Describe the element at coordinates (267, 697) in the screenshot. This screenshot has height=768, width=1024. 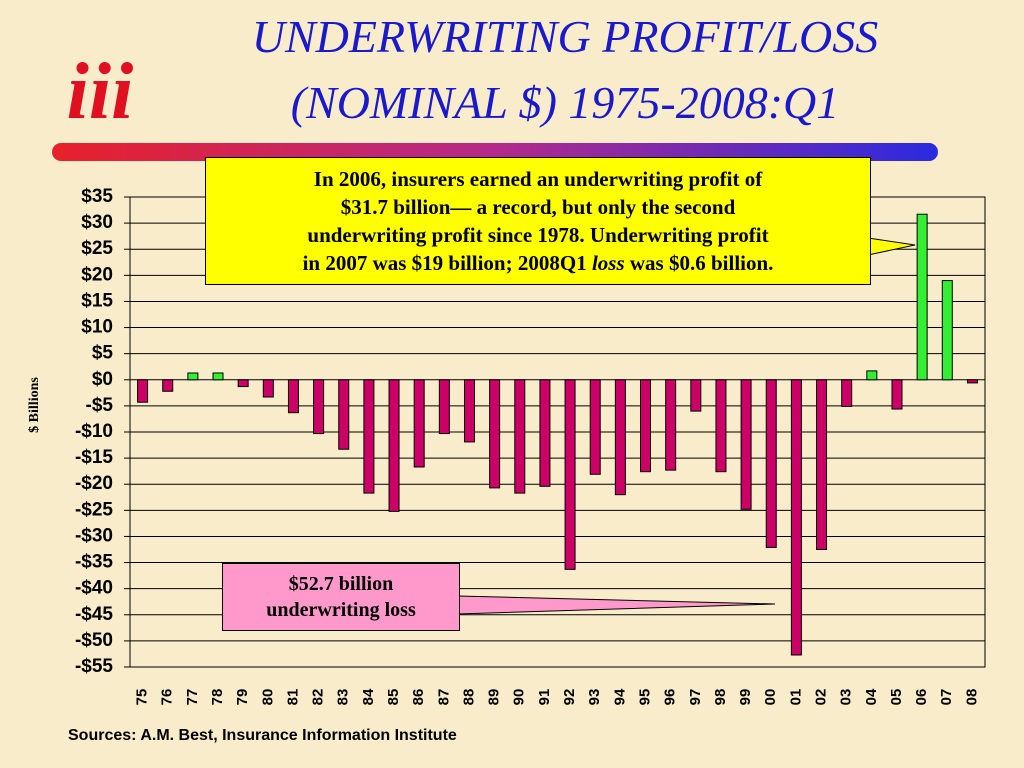
I see `x-tick-label: 80` at that location.